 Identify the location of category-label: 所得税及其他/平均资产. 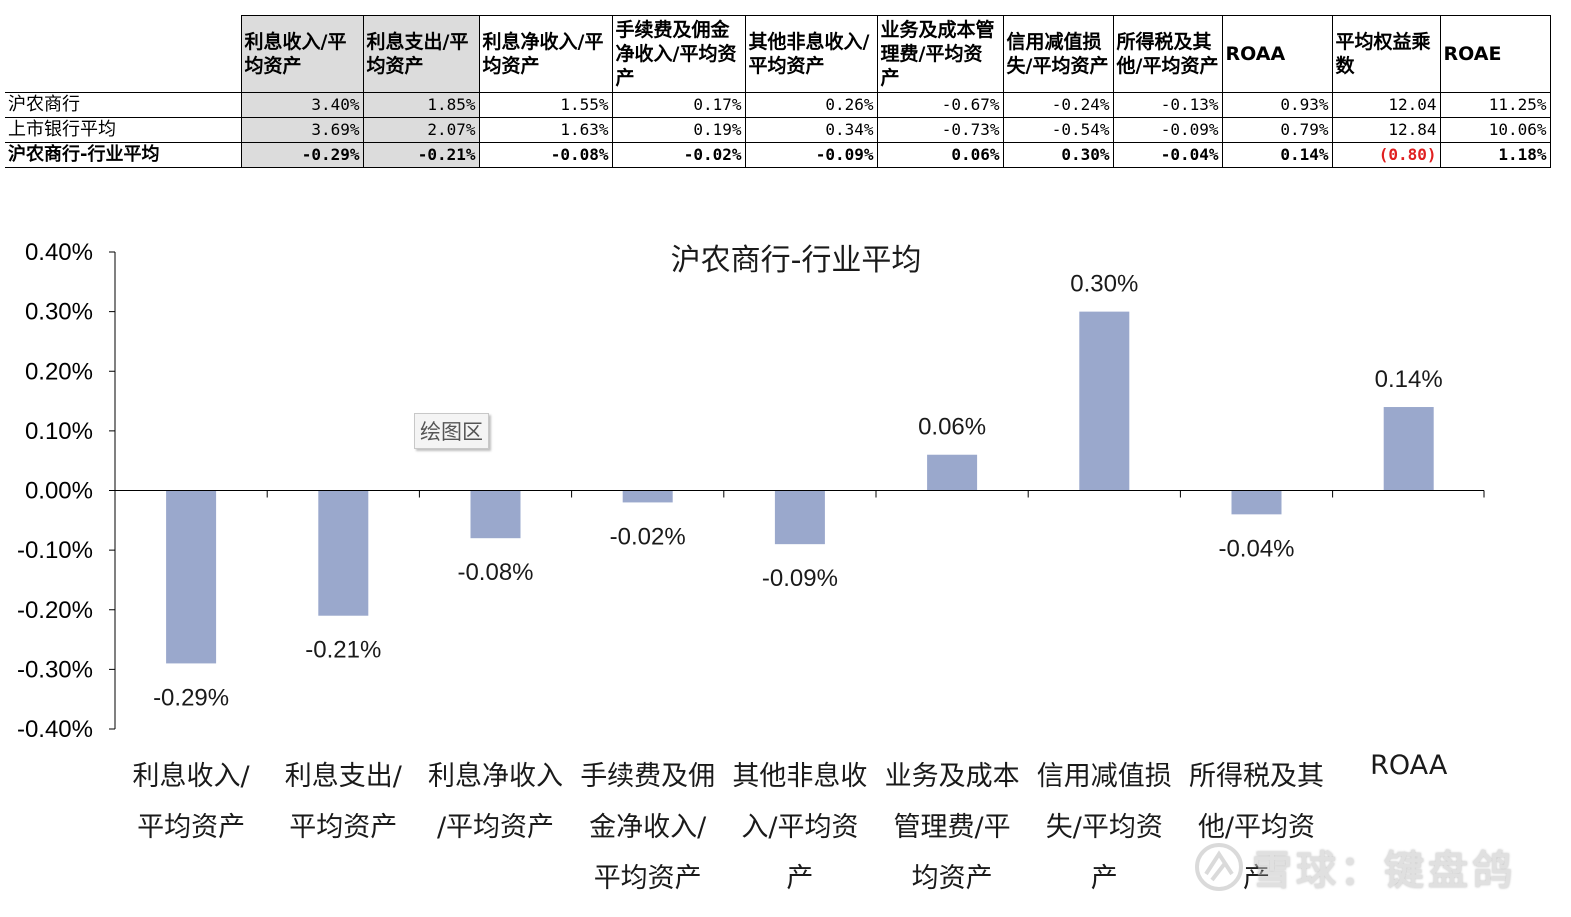
(1256, 827).